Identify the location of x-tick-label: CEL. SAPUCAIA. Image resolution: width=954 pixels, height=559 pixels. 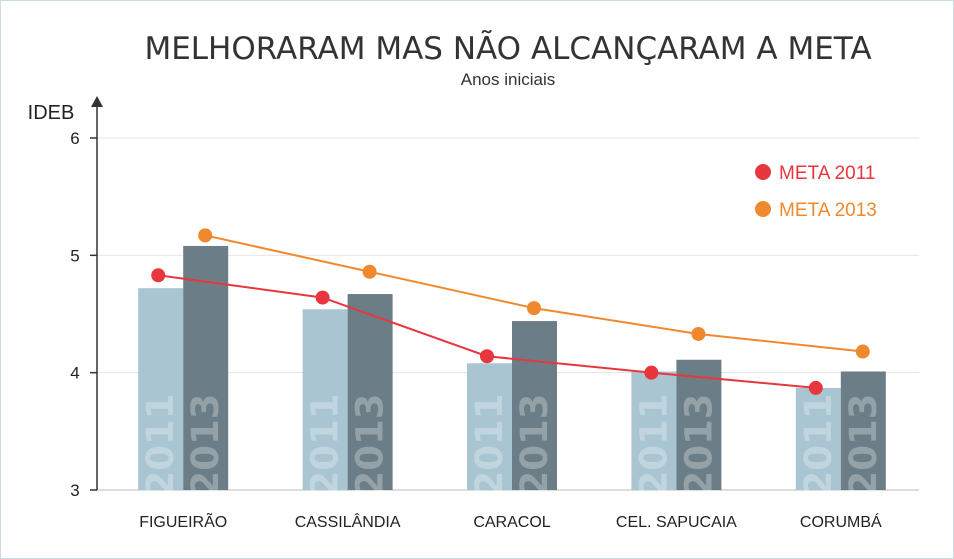
(676, 522).